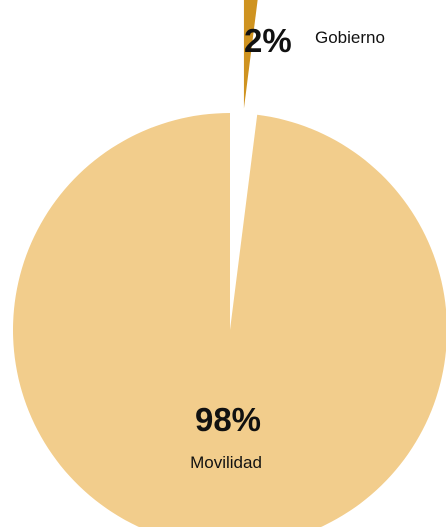 The image size is (446, 527). Describe the element at coordinates (228, 419) in the screenshot. I see `slice-value-label-movilidad: 98%` at that location.